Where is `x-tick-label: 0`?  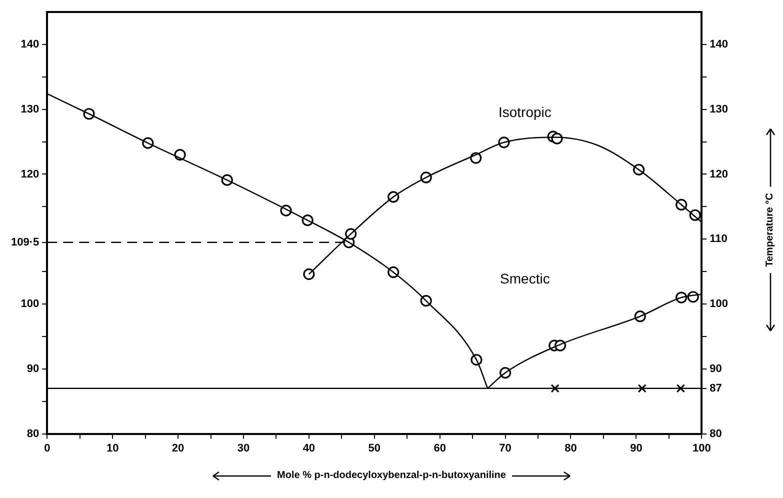
x-tick-label: 0 is located at coordinates (47, 448).